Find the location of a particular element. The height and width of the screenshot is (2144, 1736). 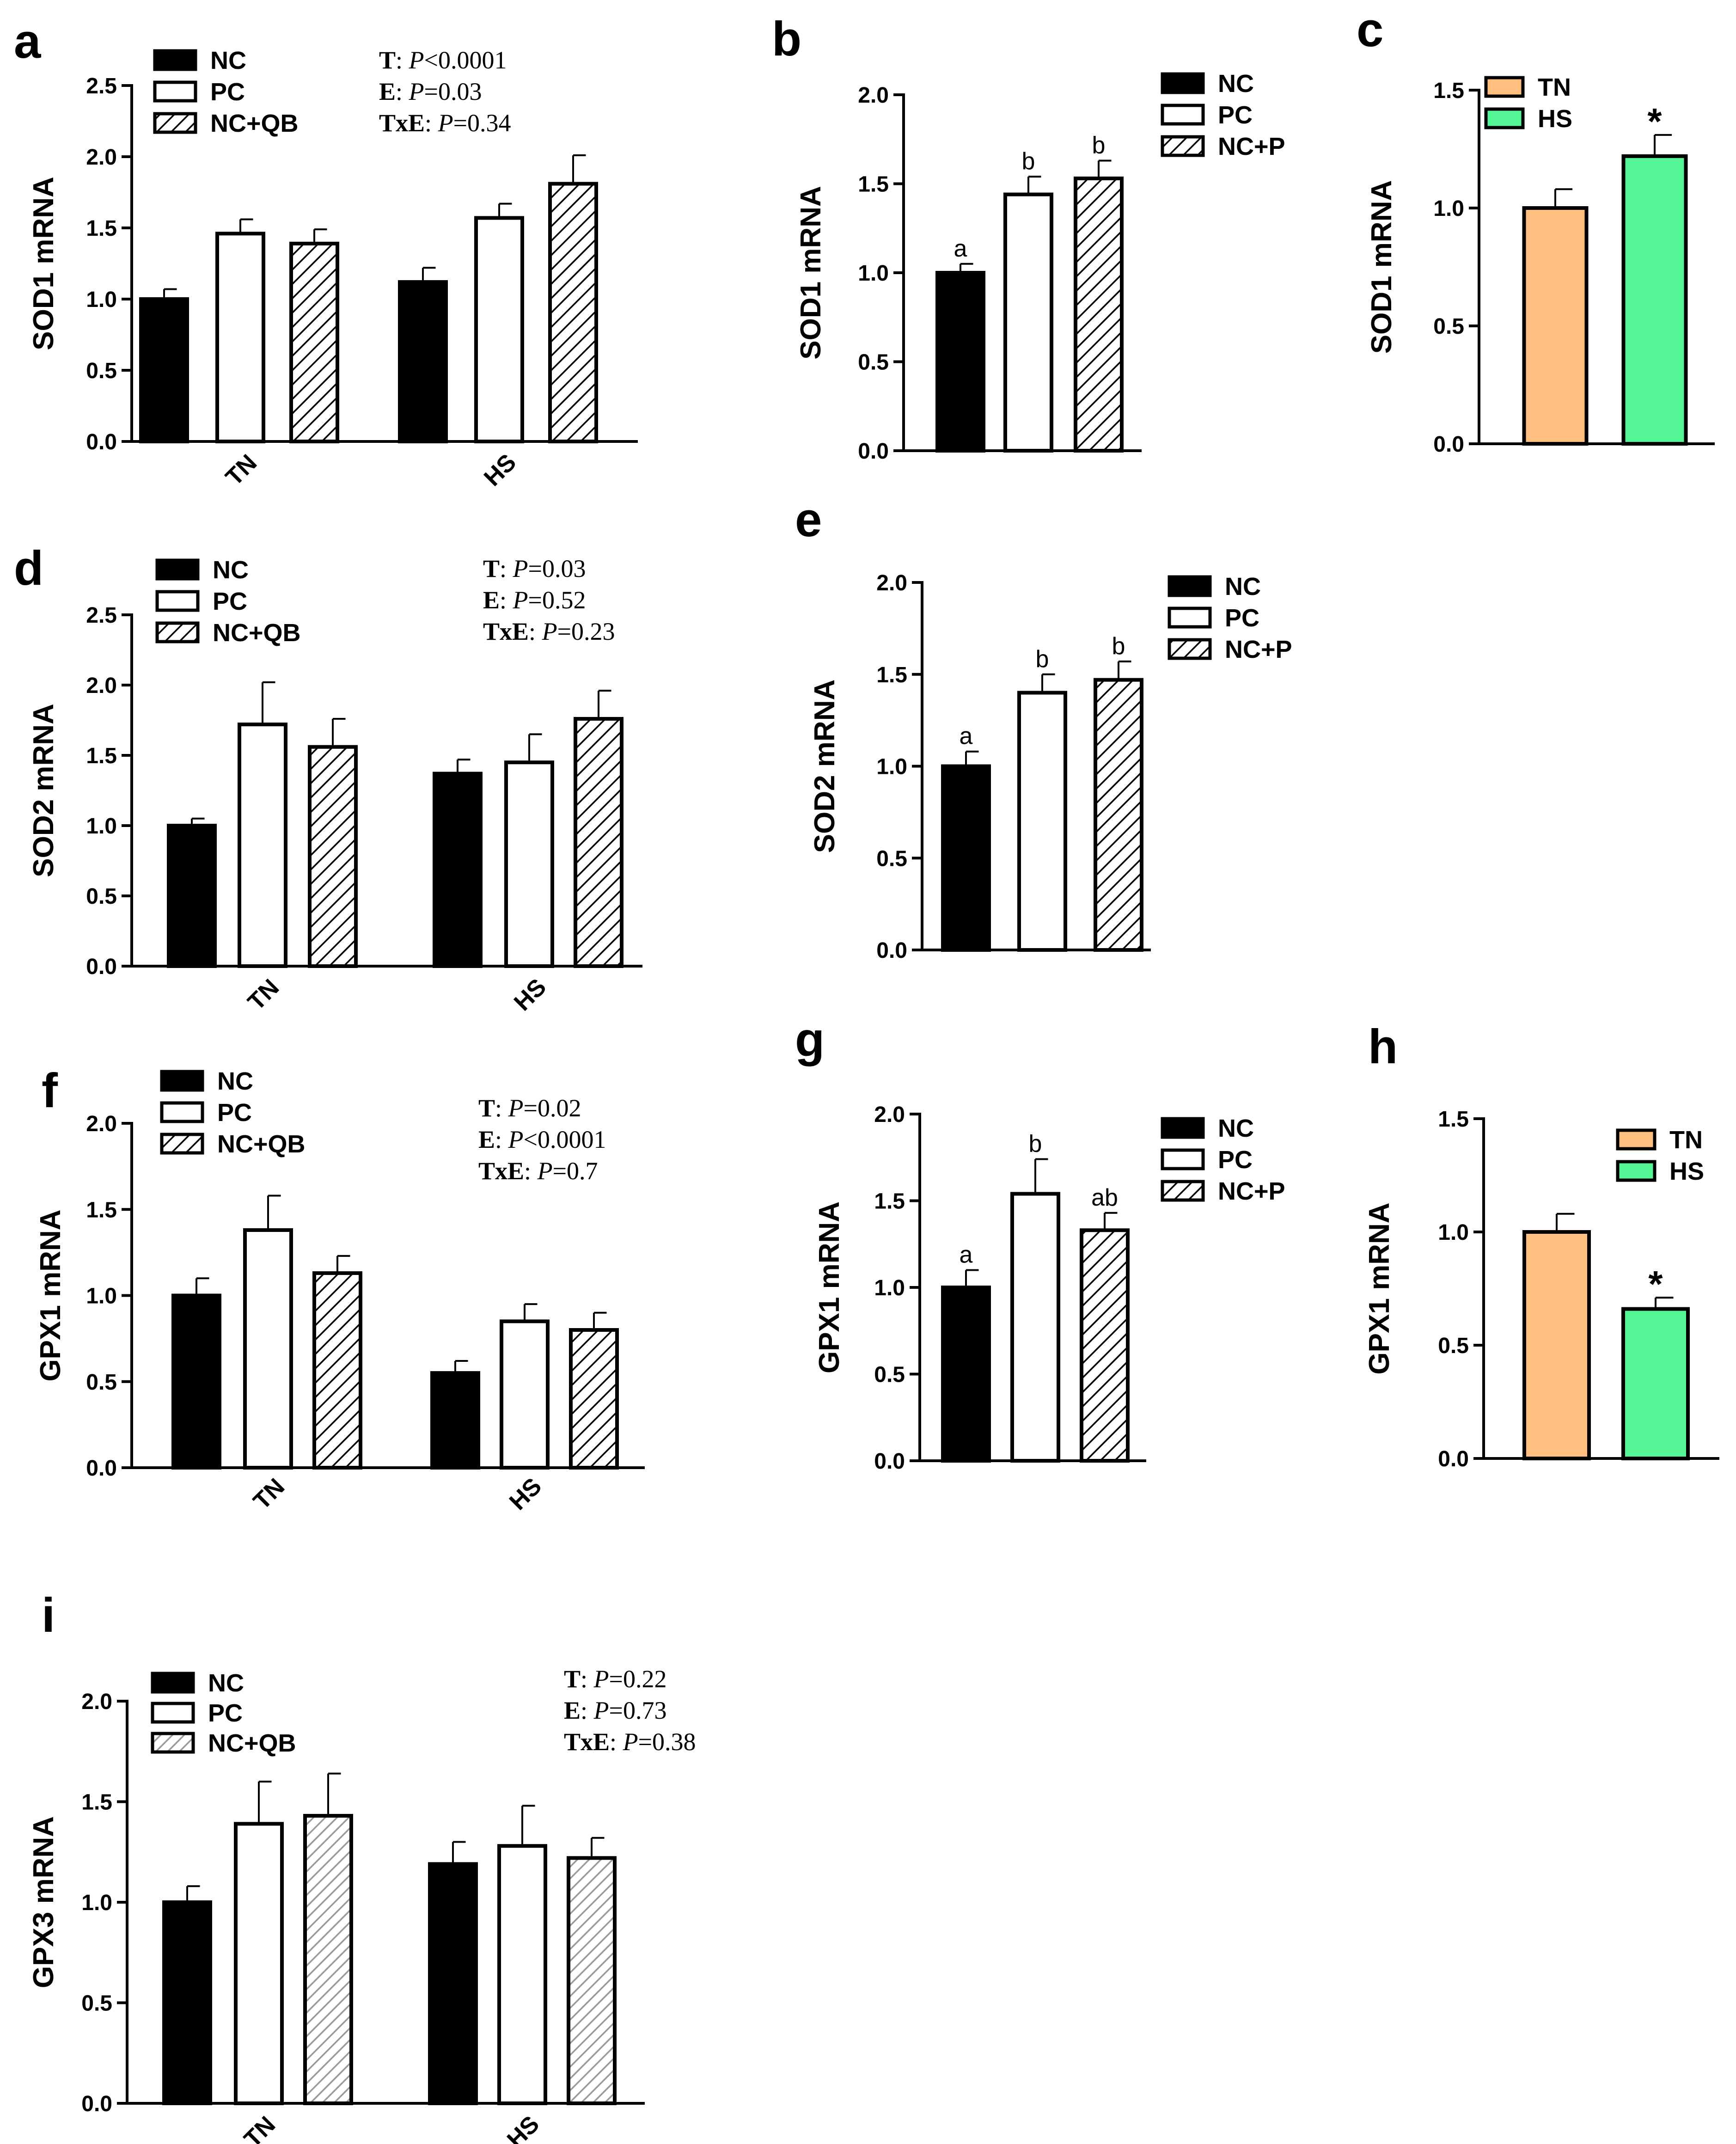

stat-value: =0.23 is located at coordinates (586, 631).